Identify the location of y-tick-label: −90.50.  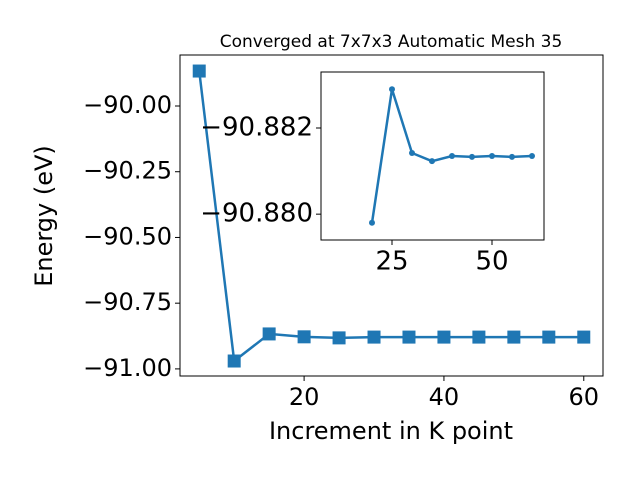
(127, 236).